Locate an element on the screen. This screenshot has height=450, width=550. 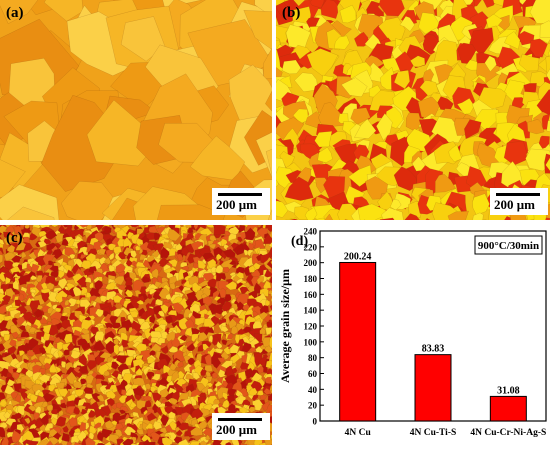
bar-value-label: 200.24 is located at coordinates (358, 256).